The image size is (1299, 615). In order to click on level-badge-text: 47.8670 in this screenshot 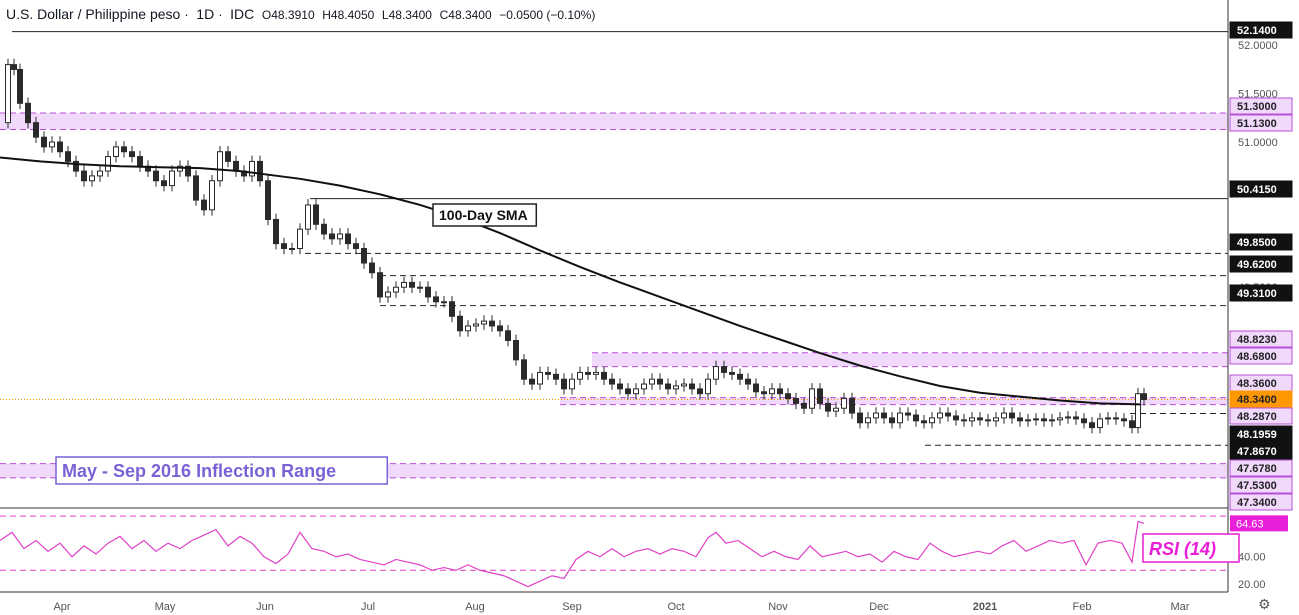, I will do `click(1257, 452)`.